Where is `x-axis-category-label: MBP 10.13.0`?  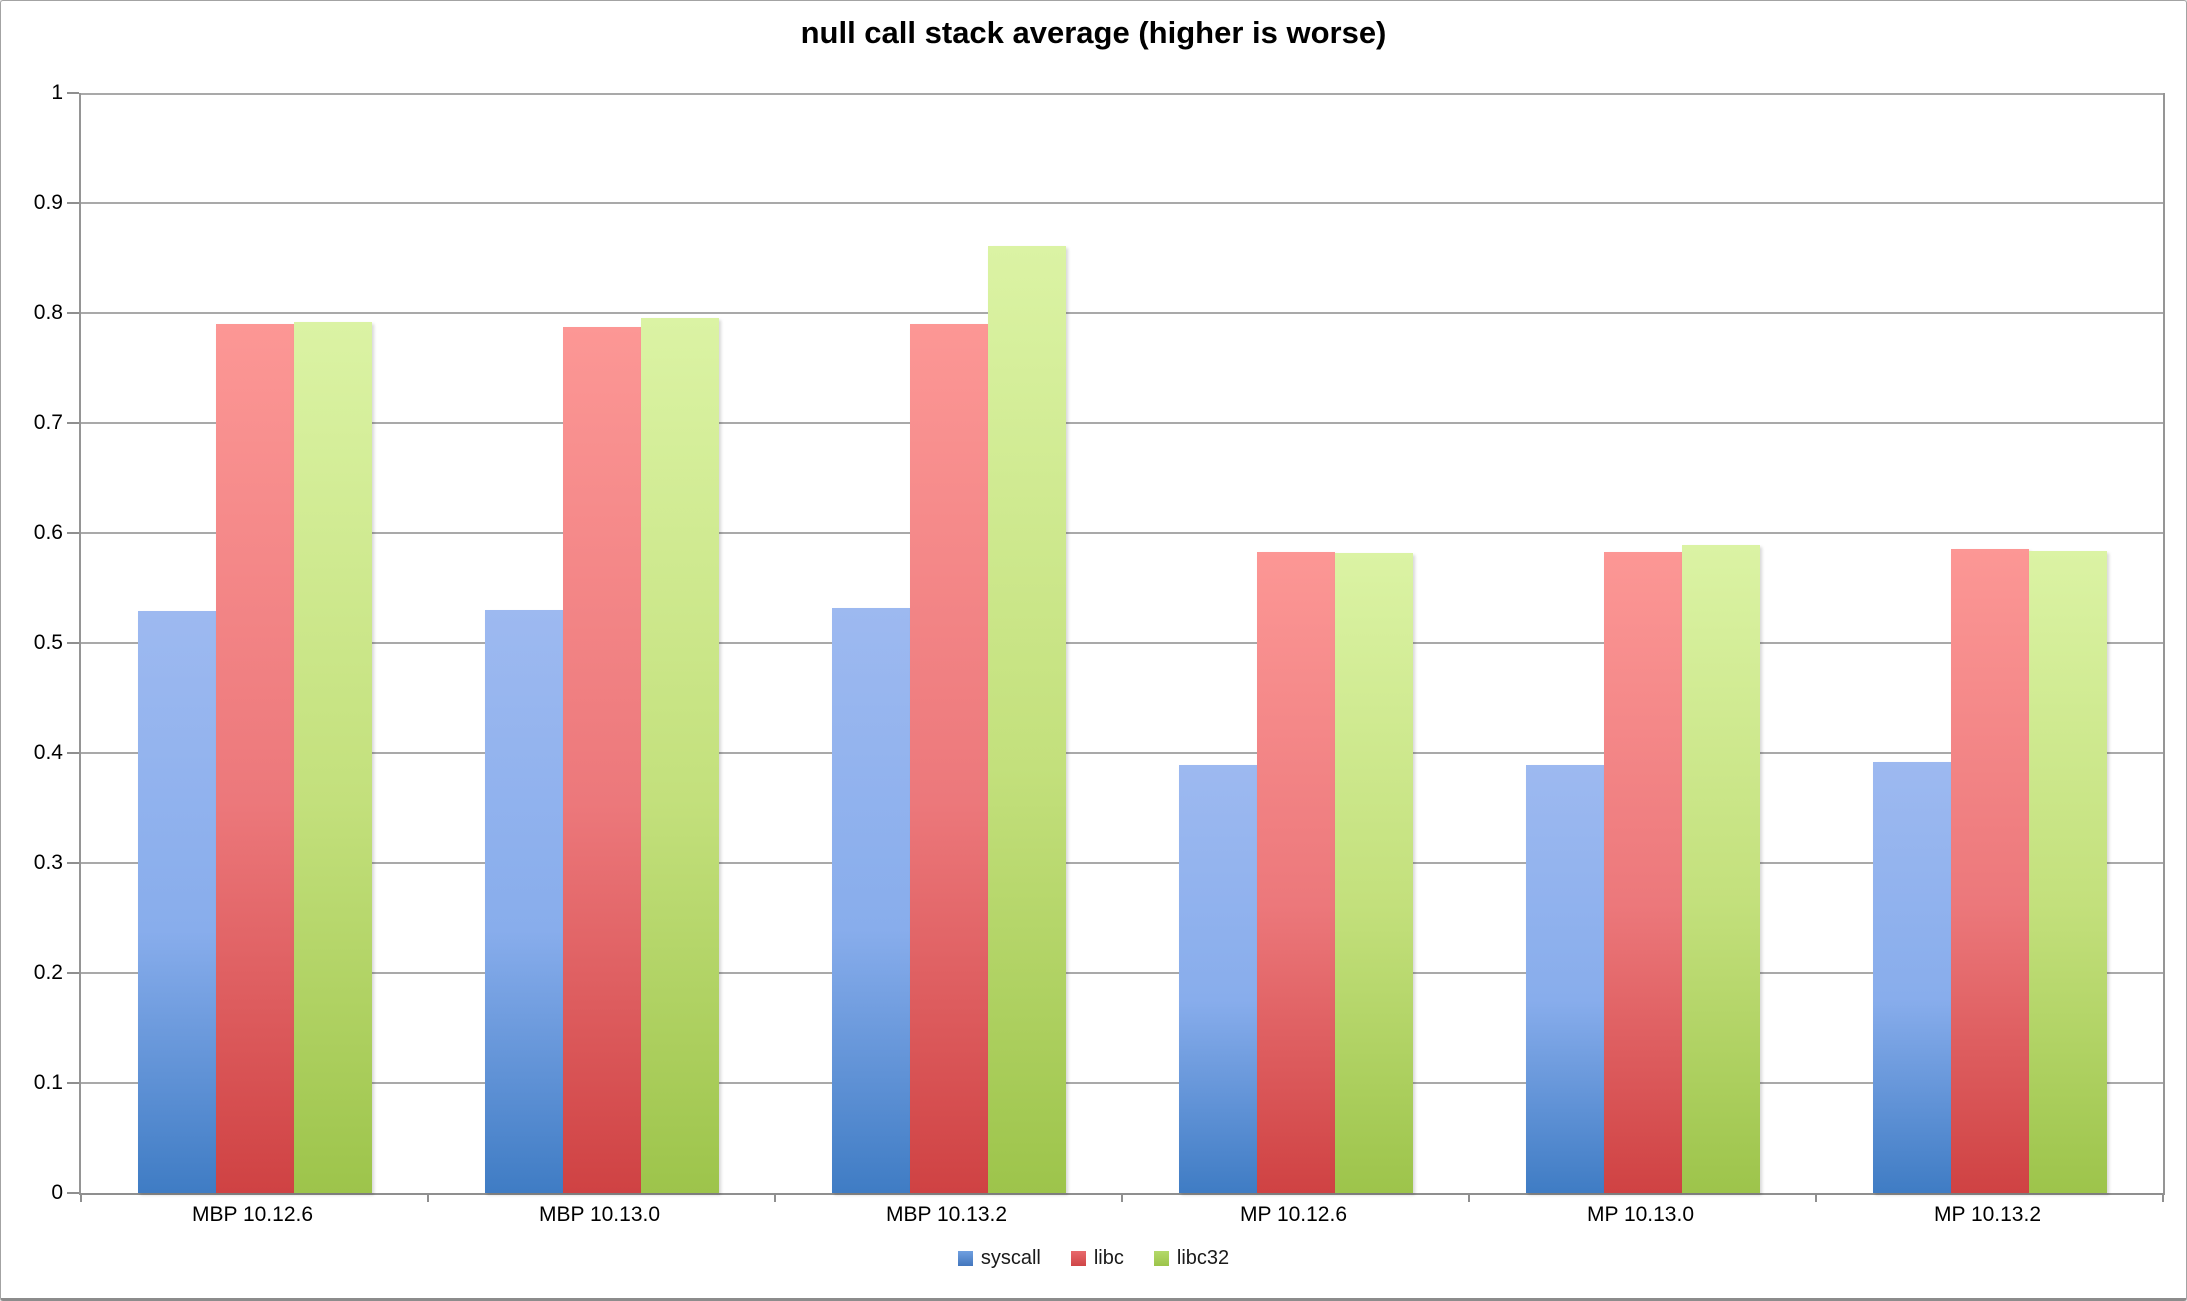
x-axis-category-label: MBP 10.13.0 is located at coordinates (599, 1214).